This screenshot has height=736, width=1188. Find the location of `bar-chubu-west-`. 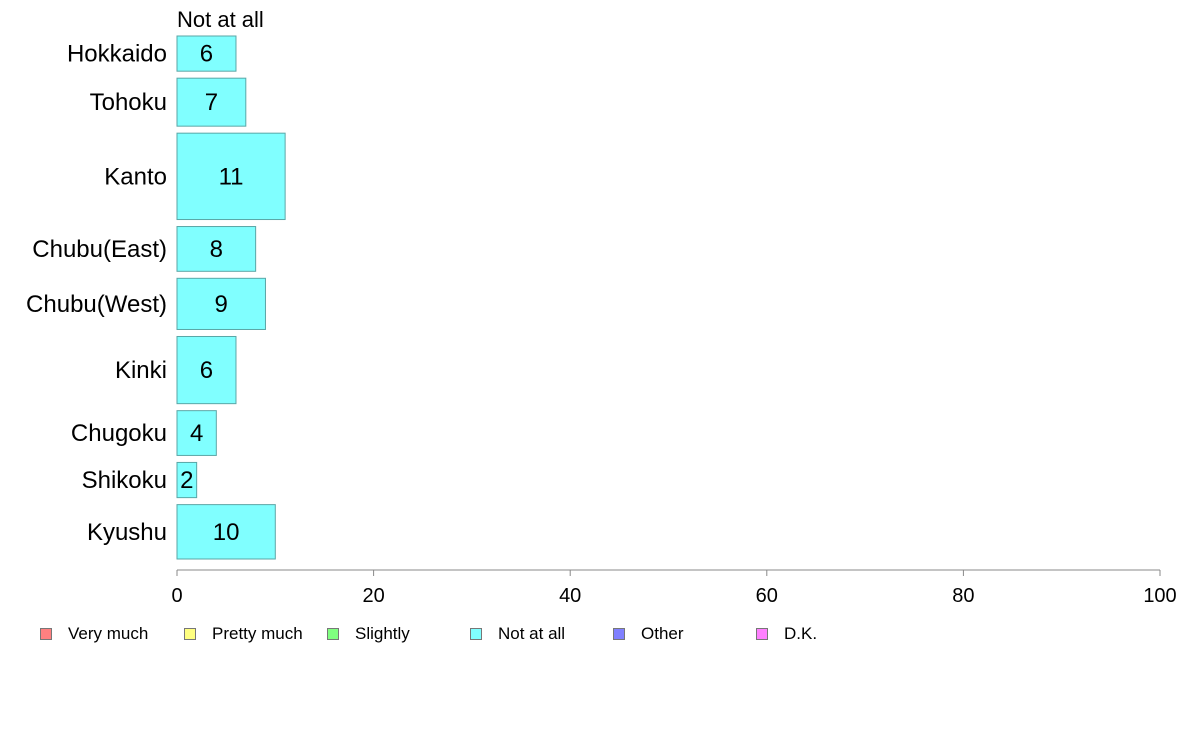

bar-chubu-west- is located at coordinates (221, 303).